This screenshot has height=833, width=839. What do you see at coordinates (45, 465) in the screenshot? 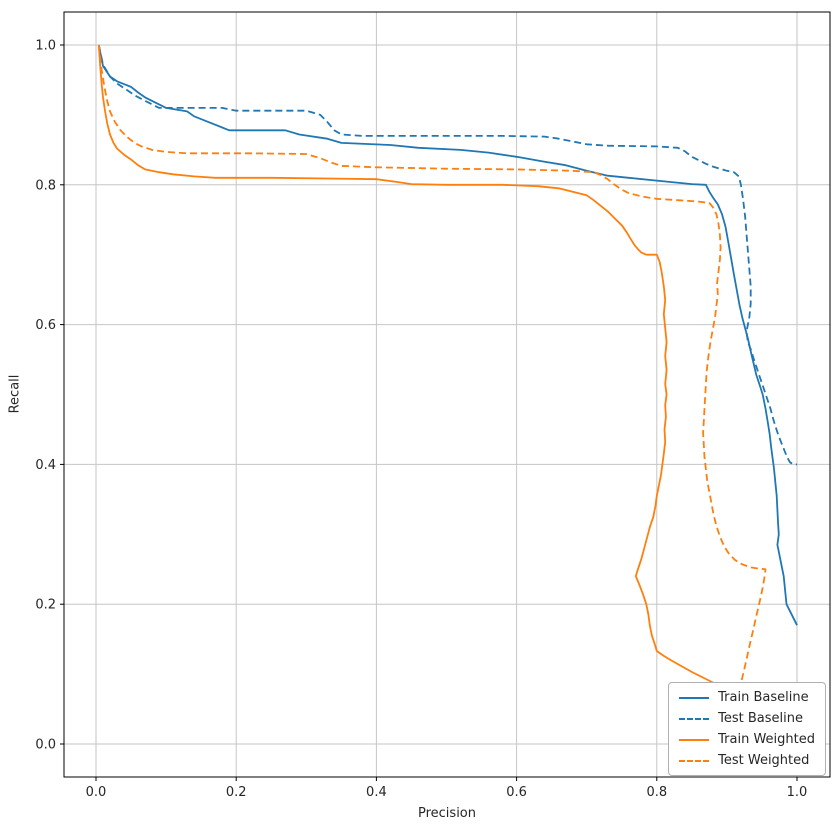
I see `y-tick-label: 0.4` at bounding box center [45, 465].